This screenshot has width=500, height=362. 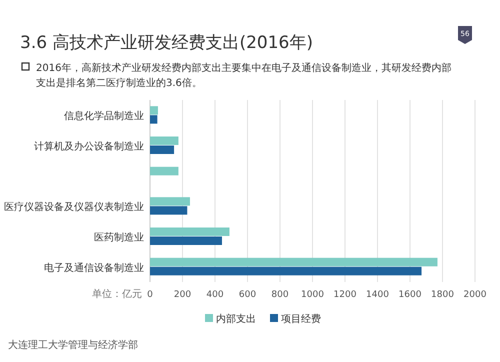 What do you see at coordinates (475, 295) in the screenshot?
I see `x-tick-label: 2000` at bounding box center [475, 295].